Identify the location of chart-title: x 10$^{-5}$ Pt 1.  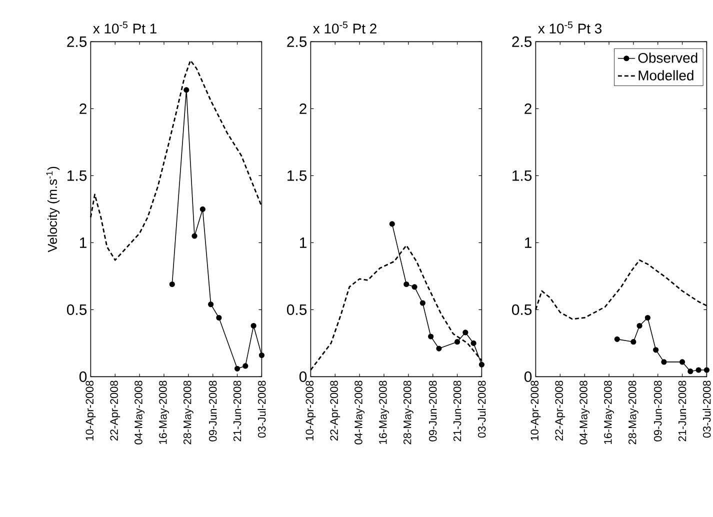
(124, 27).